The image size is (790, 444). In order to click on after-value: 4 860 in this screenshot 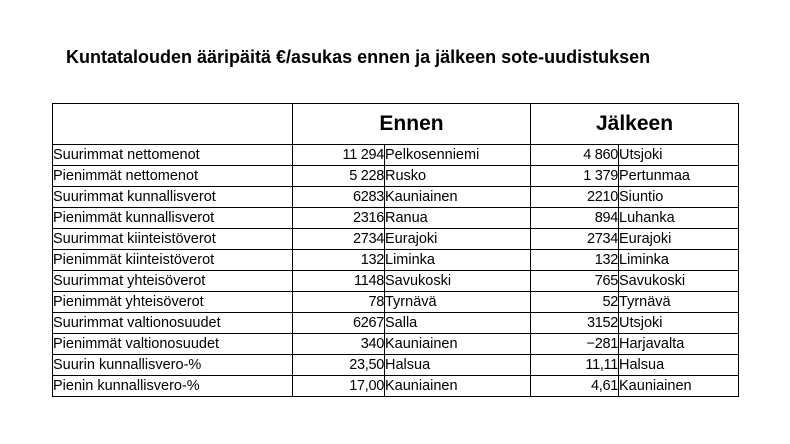, I will do `click(575, 155)`.